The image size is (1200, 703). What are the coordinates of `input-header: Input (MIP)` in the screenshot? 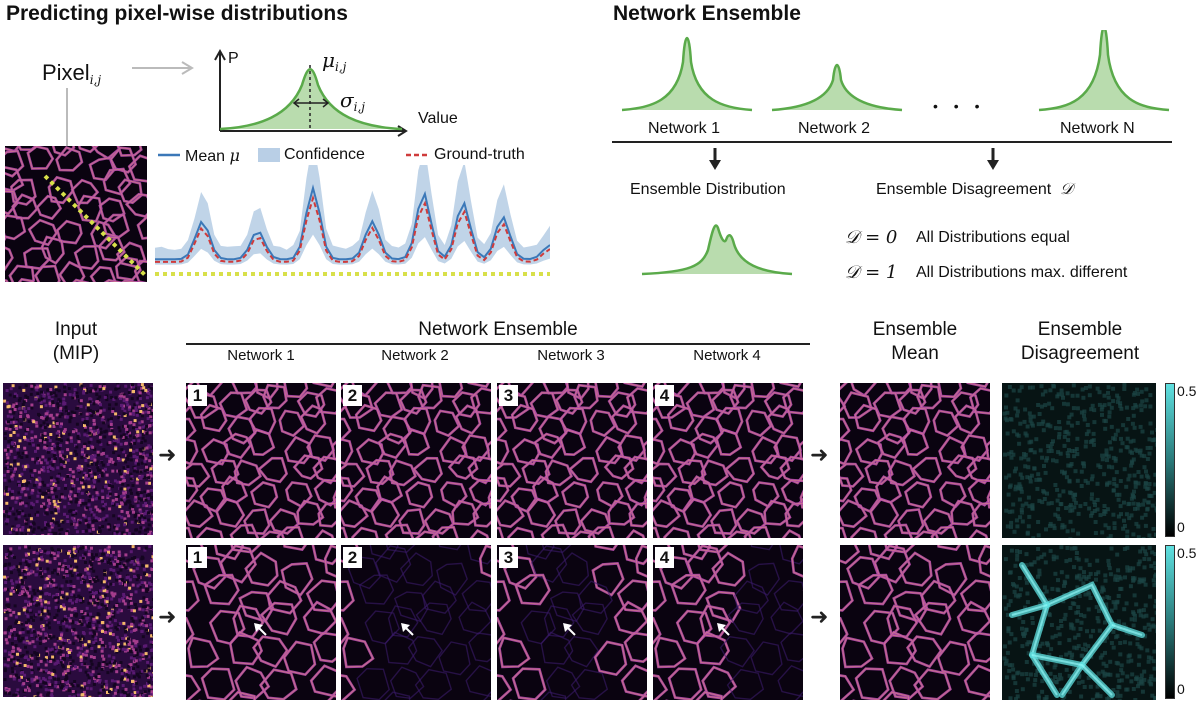 It's located at (76, 341).